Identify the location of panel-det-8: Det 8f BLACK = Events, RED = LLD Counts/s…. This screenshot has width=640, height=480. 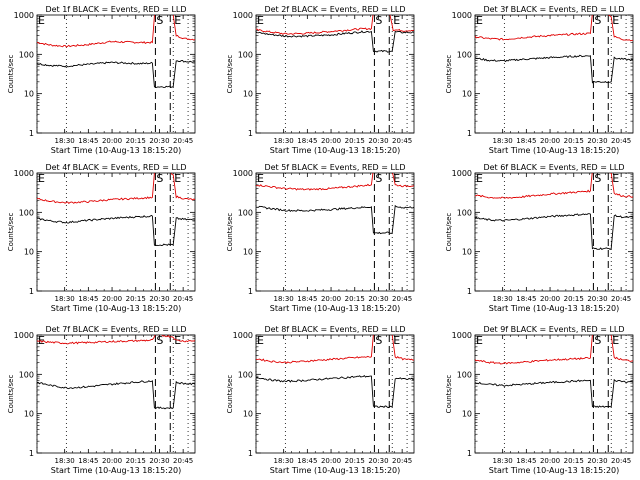
(320, 400).